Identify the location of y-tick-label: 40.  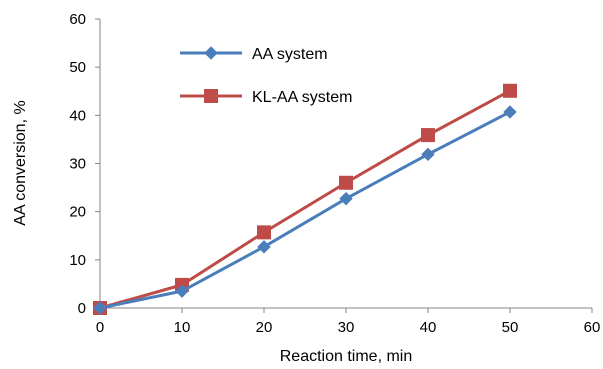
(77, 115).